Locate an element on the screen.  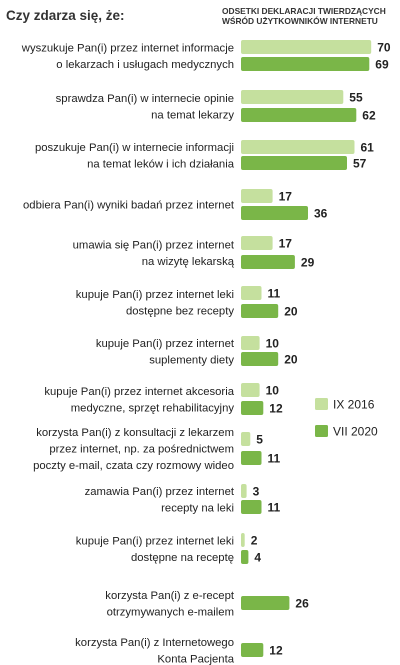
data-label: 4 is located at coordinates (257, 558).